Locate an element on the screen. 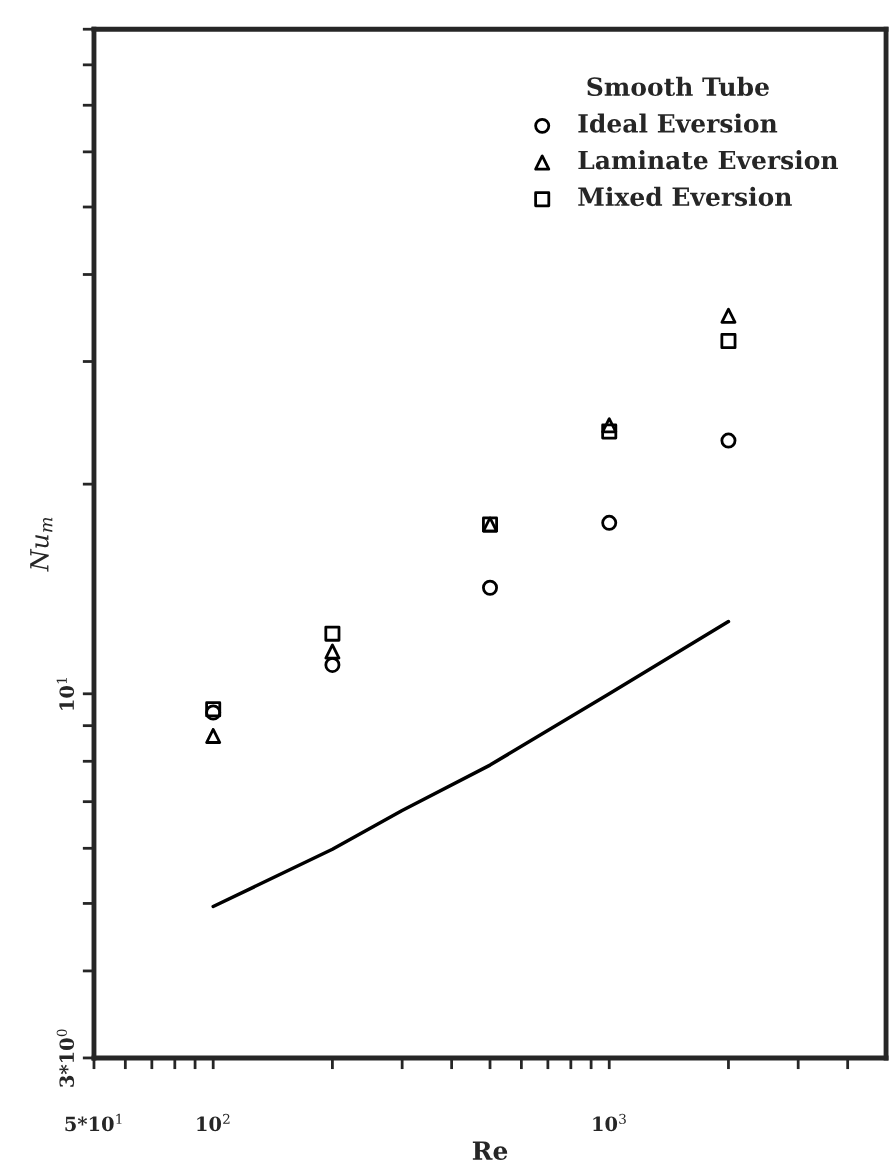  x-tick-label: 5*10$^{1}$ is located at coordinates (93, 1122).